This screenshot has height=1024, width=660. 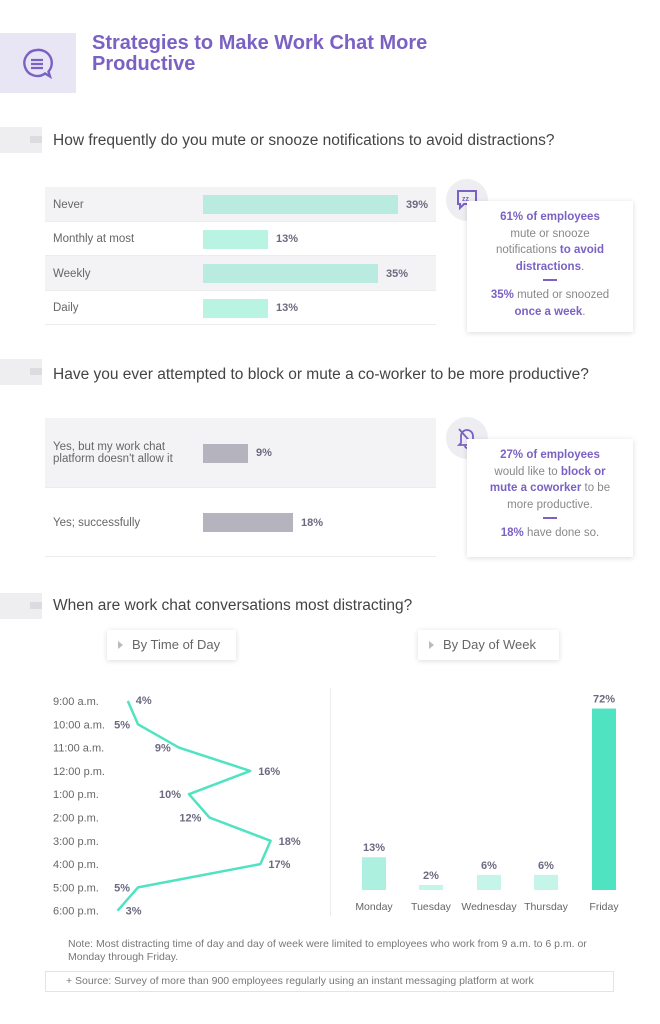 I want to click on table-row: Yes; successfully 18%, so click(x=240, y=522).